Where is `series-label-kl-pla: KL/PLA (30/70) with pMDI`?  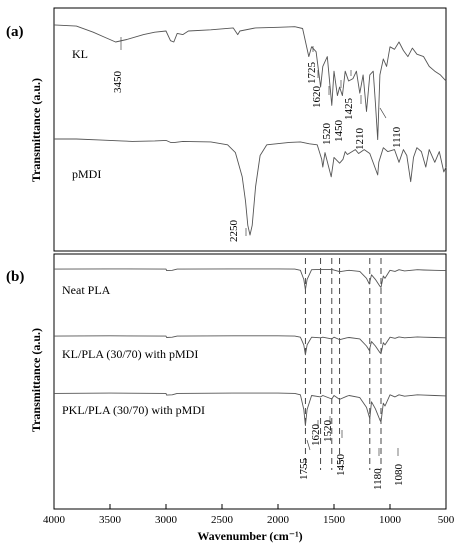
series-label-kl-pla: KL/PLA (30/70) with pMDI is located at coordinates (130, 354).